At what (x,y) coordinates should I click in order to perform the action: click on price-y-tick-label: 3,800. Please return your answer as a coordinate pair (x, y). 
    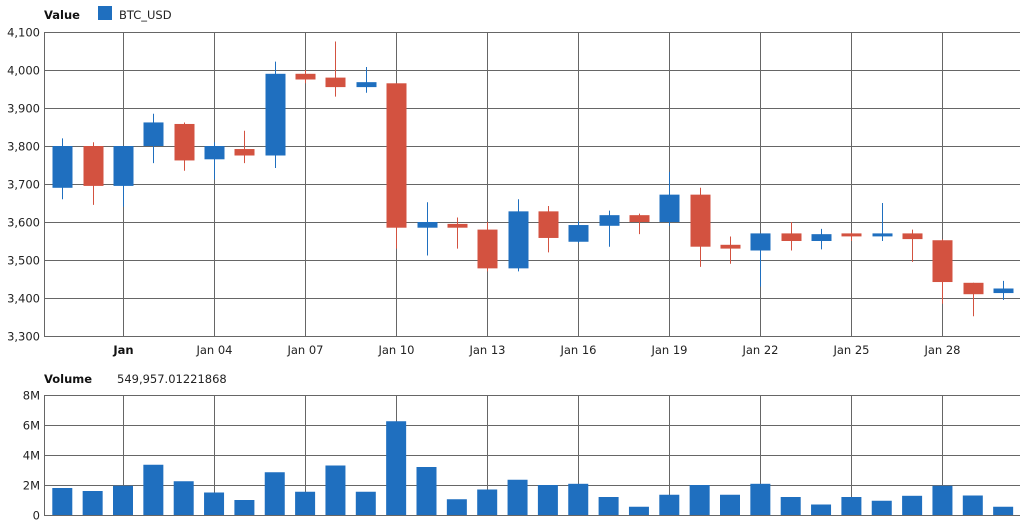
    Looking at the image, I should click on (23, 147).